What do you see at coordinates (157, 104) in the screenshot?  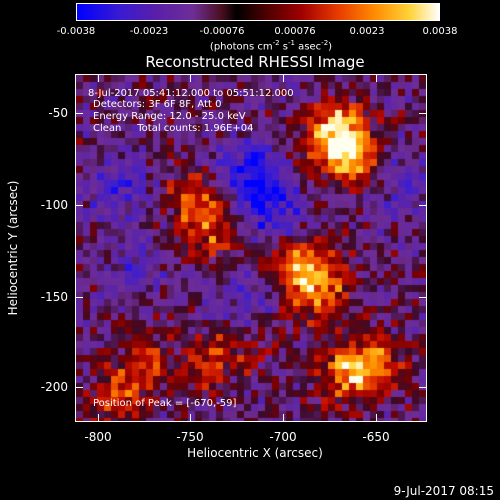 I see `detectors-label: Detectors: 3F 6F 8F, Att 0` at bounding box center [157, 104].